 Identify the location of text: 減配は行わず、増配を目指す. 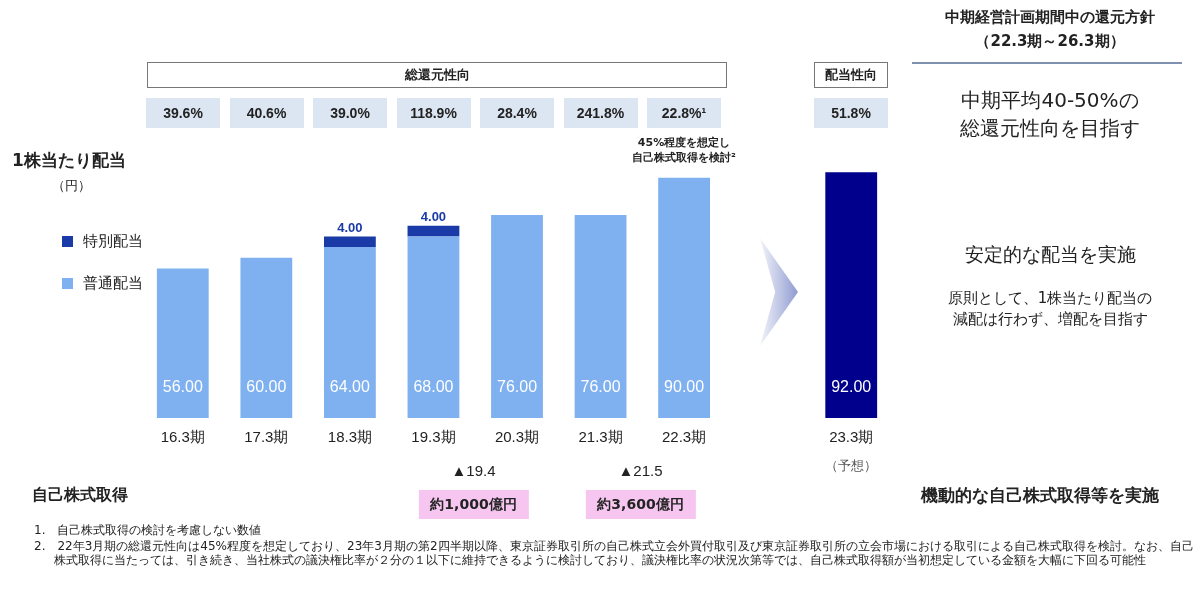
(1050, 319).